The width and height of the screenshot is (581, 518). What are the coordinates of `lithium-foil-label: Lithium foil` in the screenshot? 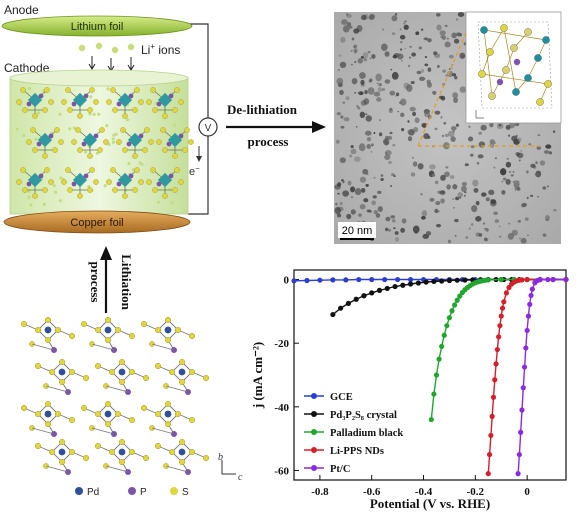 It's located at (97, 27).